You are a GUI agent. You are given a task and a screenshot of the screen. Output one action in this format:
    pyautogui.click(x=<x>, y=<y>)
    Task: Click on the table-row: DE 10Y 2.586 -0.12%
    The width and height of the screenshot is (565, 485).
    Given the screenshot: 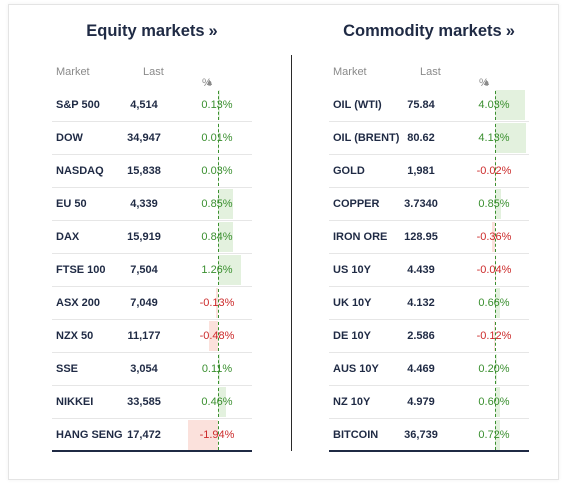 What is the action you would take?
    pyautogui.click(x=429, y=336)
    